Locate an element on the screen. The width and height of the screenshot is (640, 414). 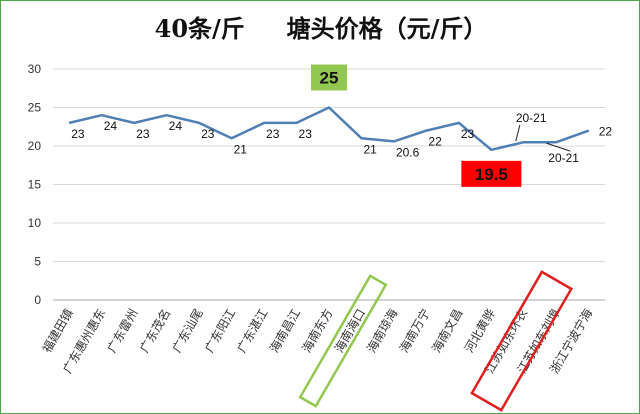
x-tick-label: 海南文昌 is located at coordinates (446, 330).